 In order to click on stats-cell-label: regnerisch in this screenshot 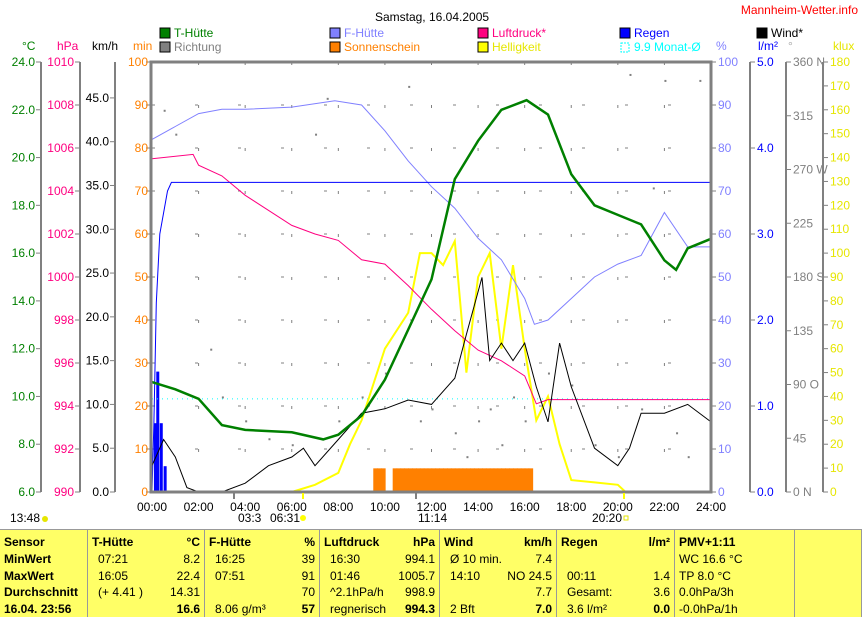, I will do `click(358, 608)`.